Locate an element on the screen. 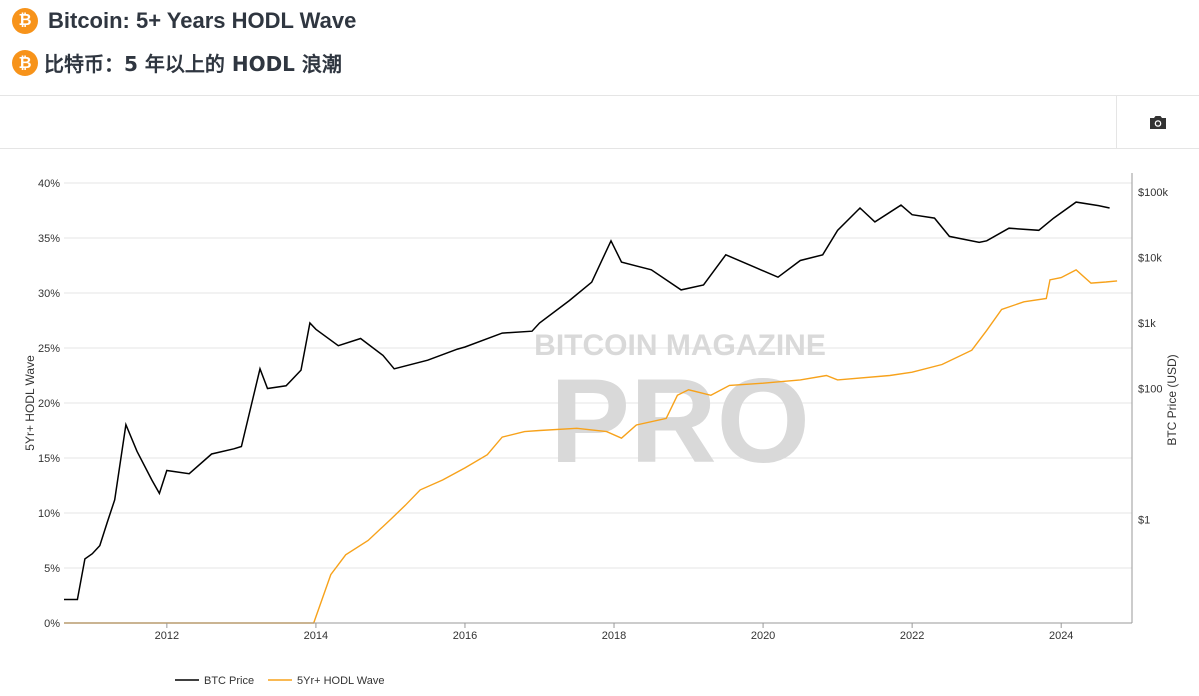 The height and width of the screenshot is (696, 1199). x-tick-label: 2012 is located at coordinates (167, 636).